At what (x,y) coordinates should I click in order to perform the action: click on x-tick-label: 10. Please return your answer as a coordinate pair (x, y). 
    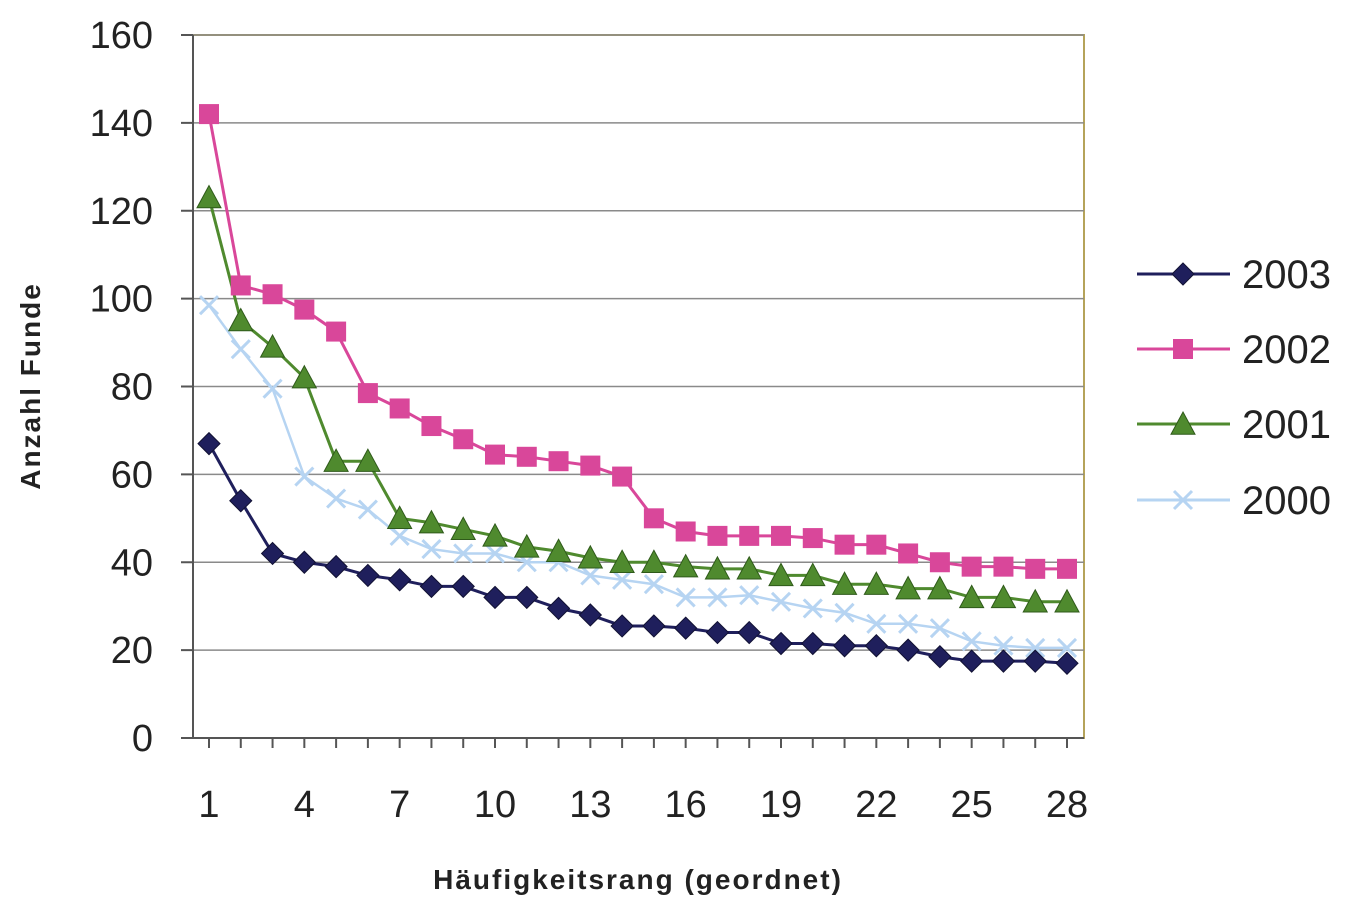
    Looking at the image, I should click on (495, 805).